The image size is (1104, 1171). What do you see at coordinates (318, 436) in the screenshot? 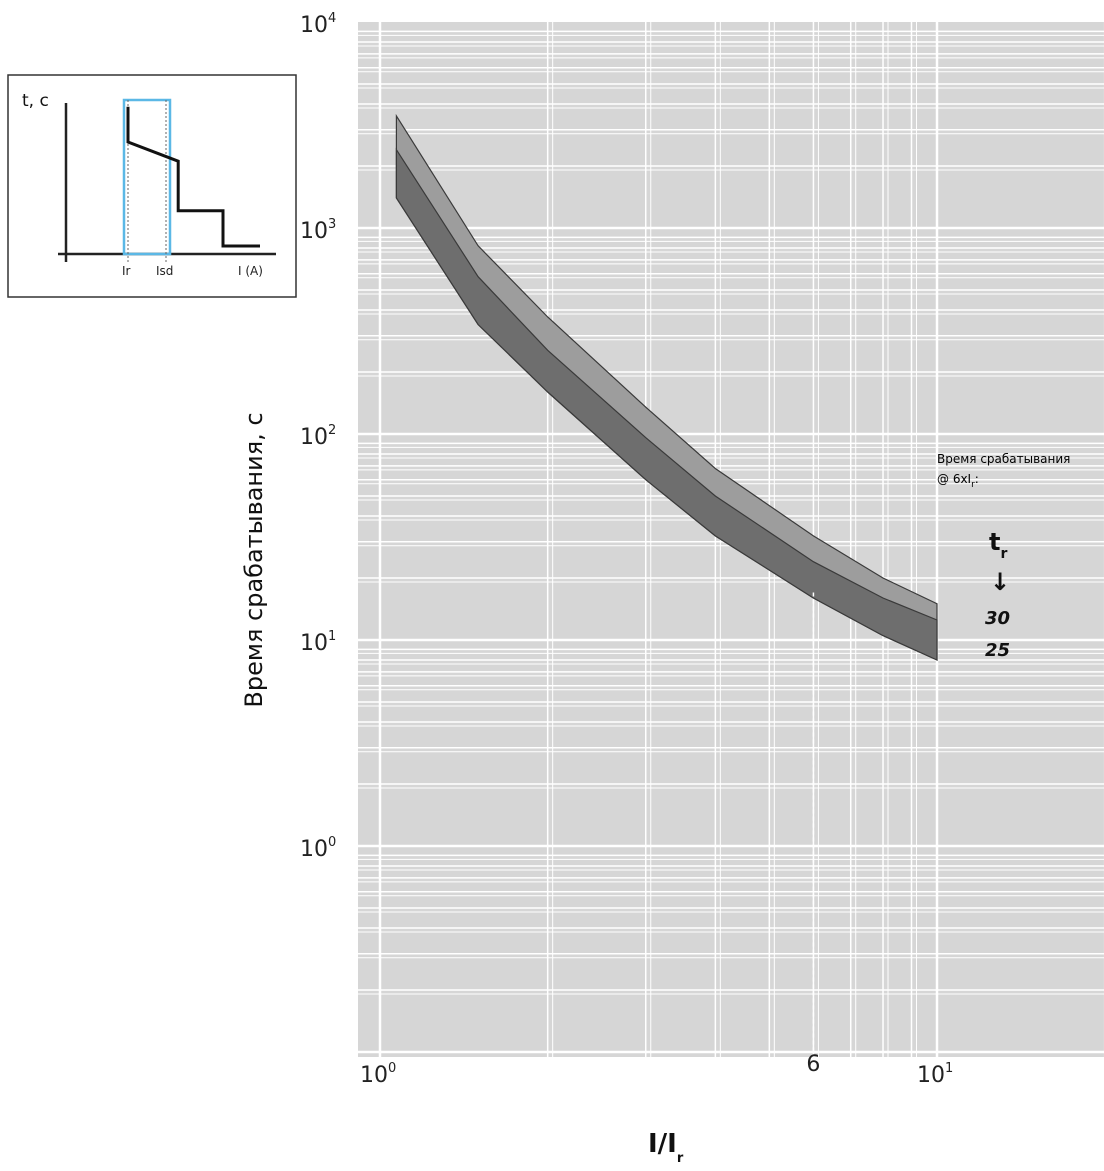
I see `y-tick-label: 102` at bounding box center [318, 436].